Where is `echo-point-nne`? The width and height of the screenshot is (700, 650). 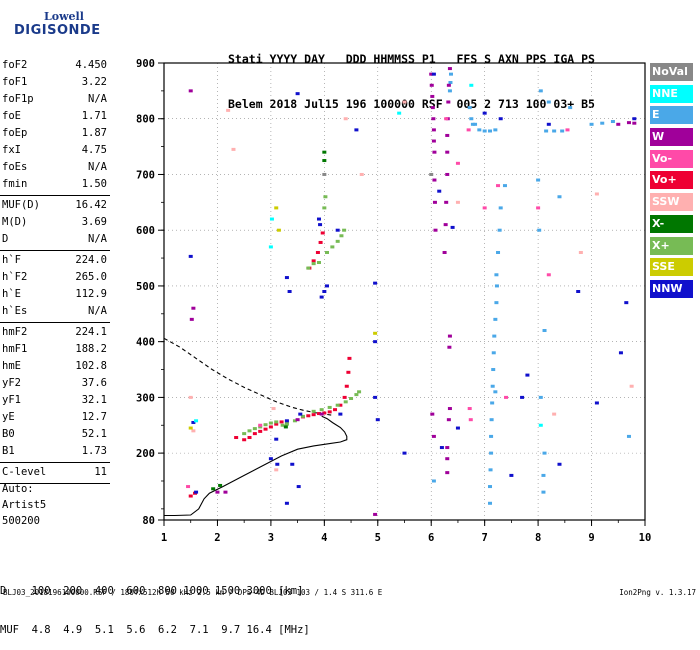 echo-point-nne is located at coordinates (271, 219).